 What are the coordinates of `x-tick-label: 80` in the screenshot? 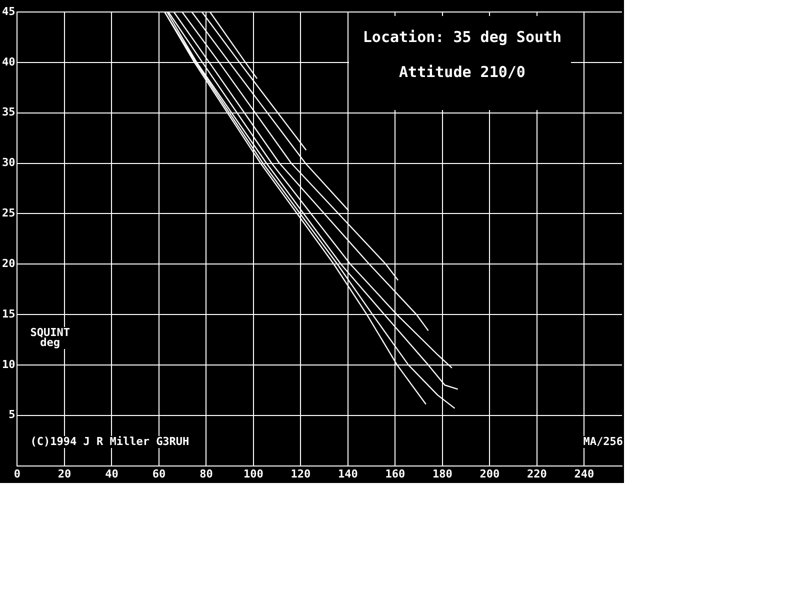 It's located at (206, 473).